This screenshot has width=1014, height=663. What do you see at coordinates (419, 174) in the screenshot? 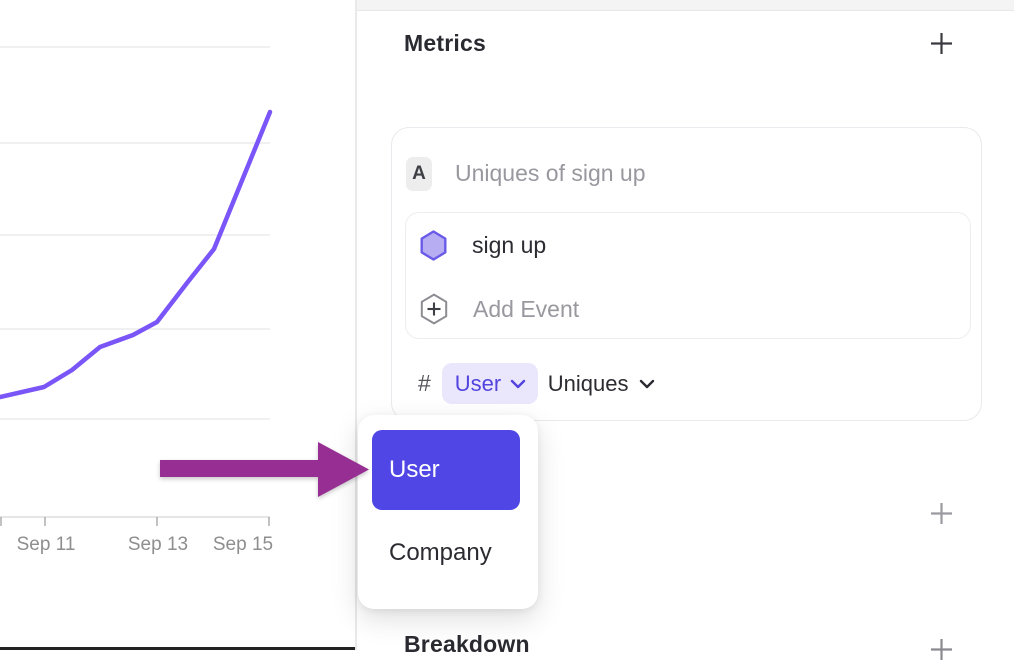
I see `metric-badge: A` at bounding box center [419, 174].